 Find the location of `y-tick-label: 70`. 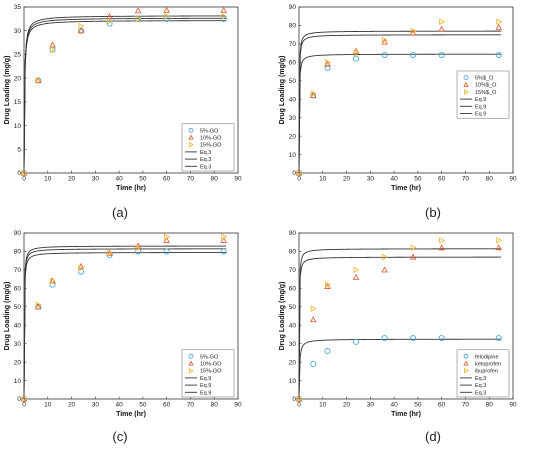

y-tick-label: 70 is located at coordinates (293, 44).